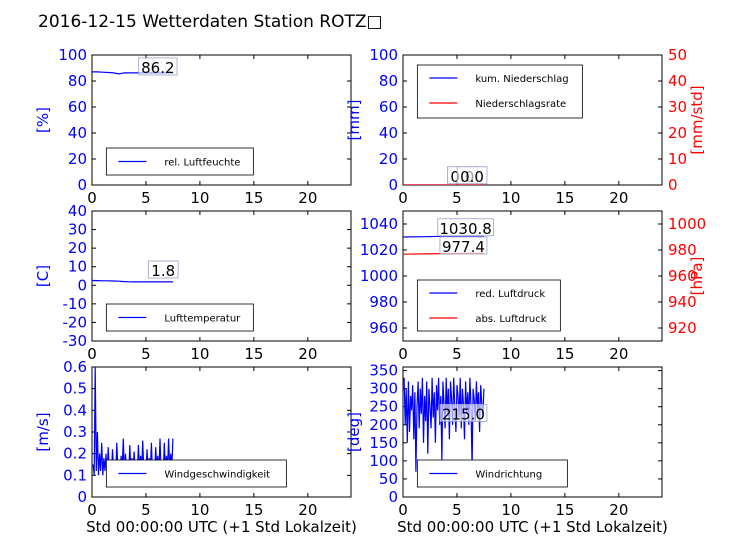  Describe the element at coordinates (75, 367) in the screenshot. I see `y-tick-label: 0.6` at that location.